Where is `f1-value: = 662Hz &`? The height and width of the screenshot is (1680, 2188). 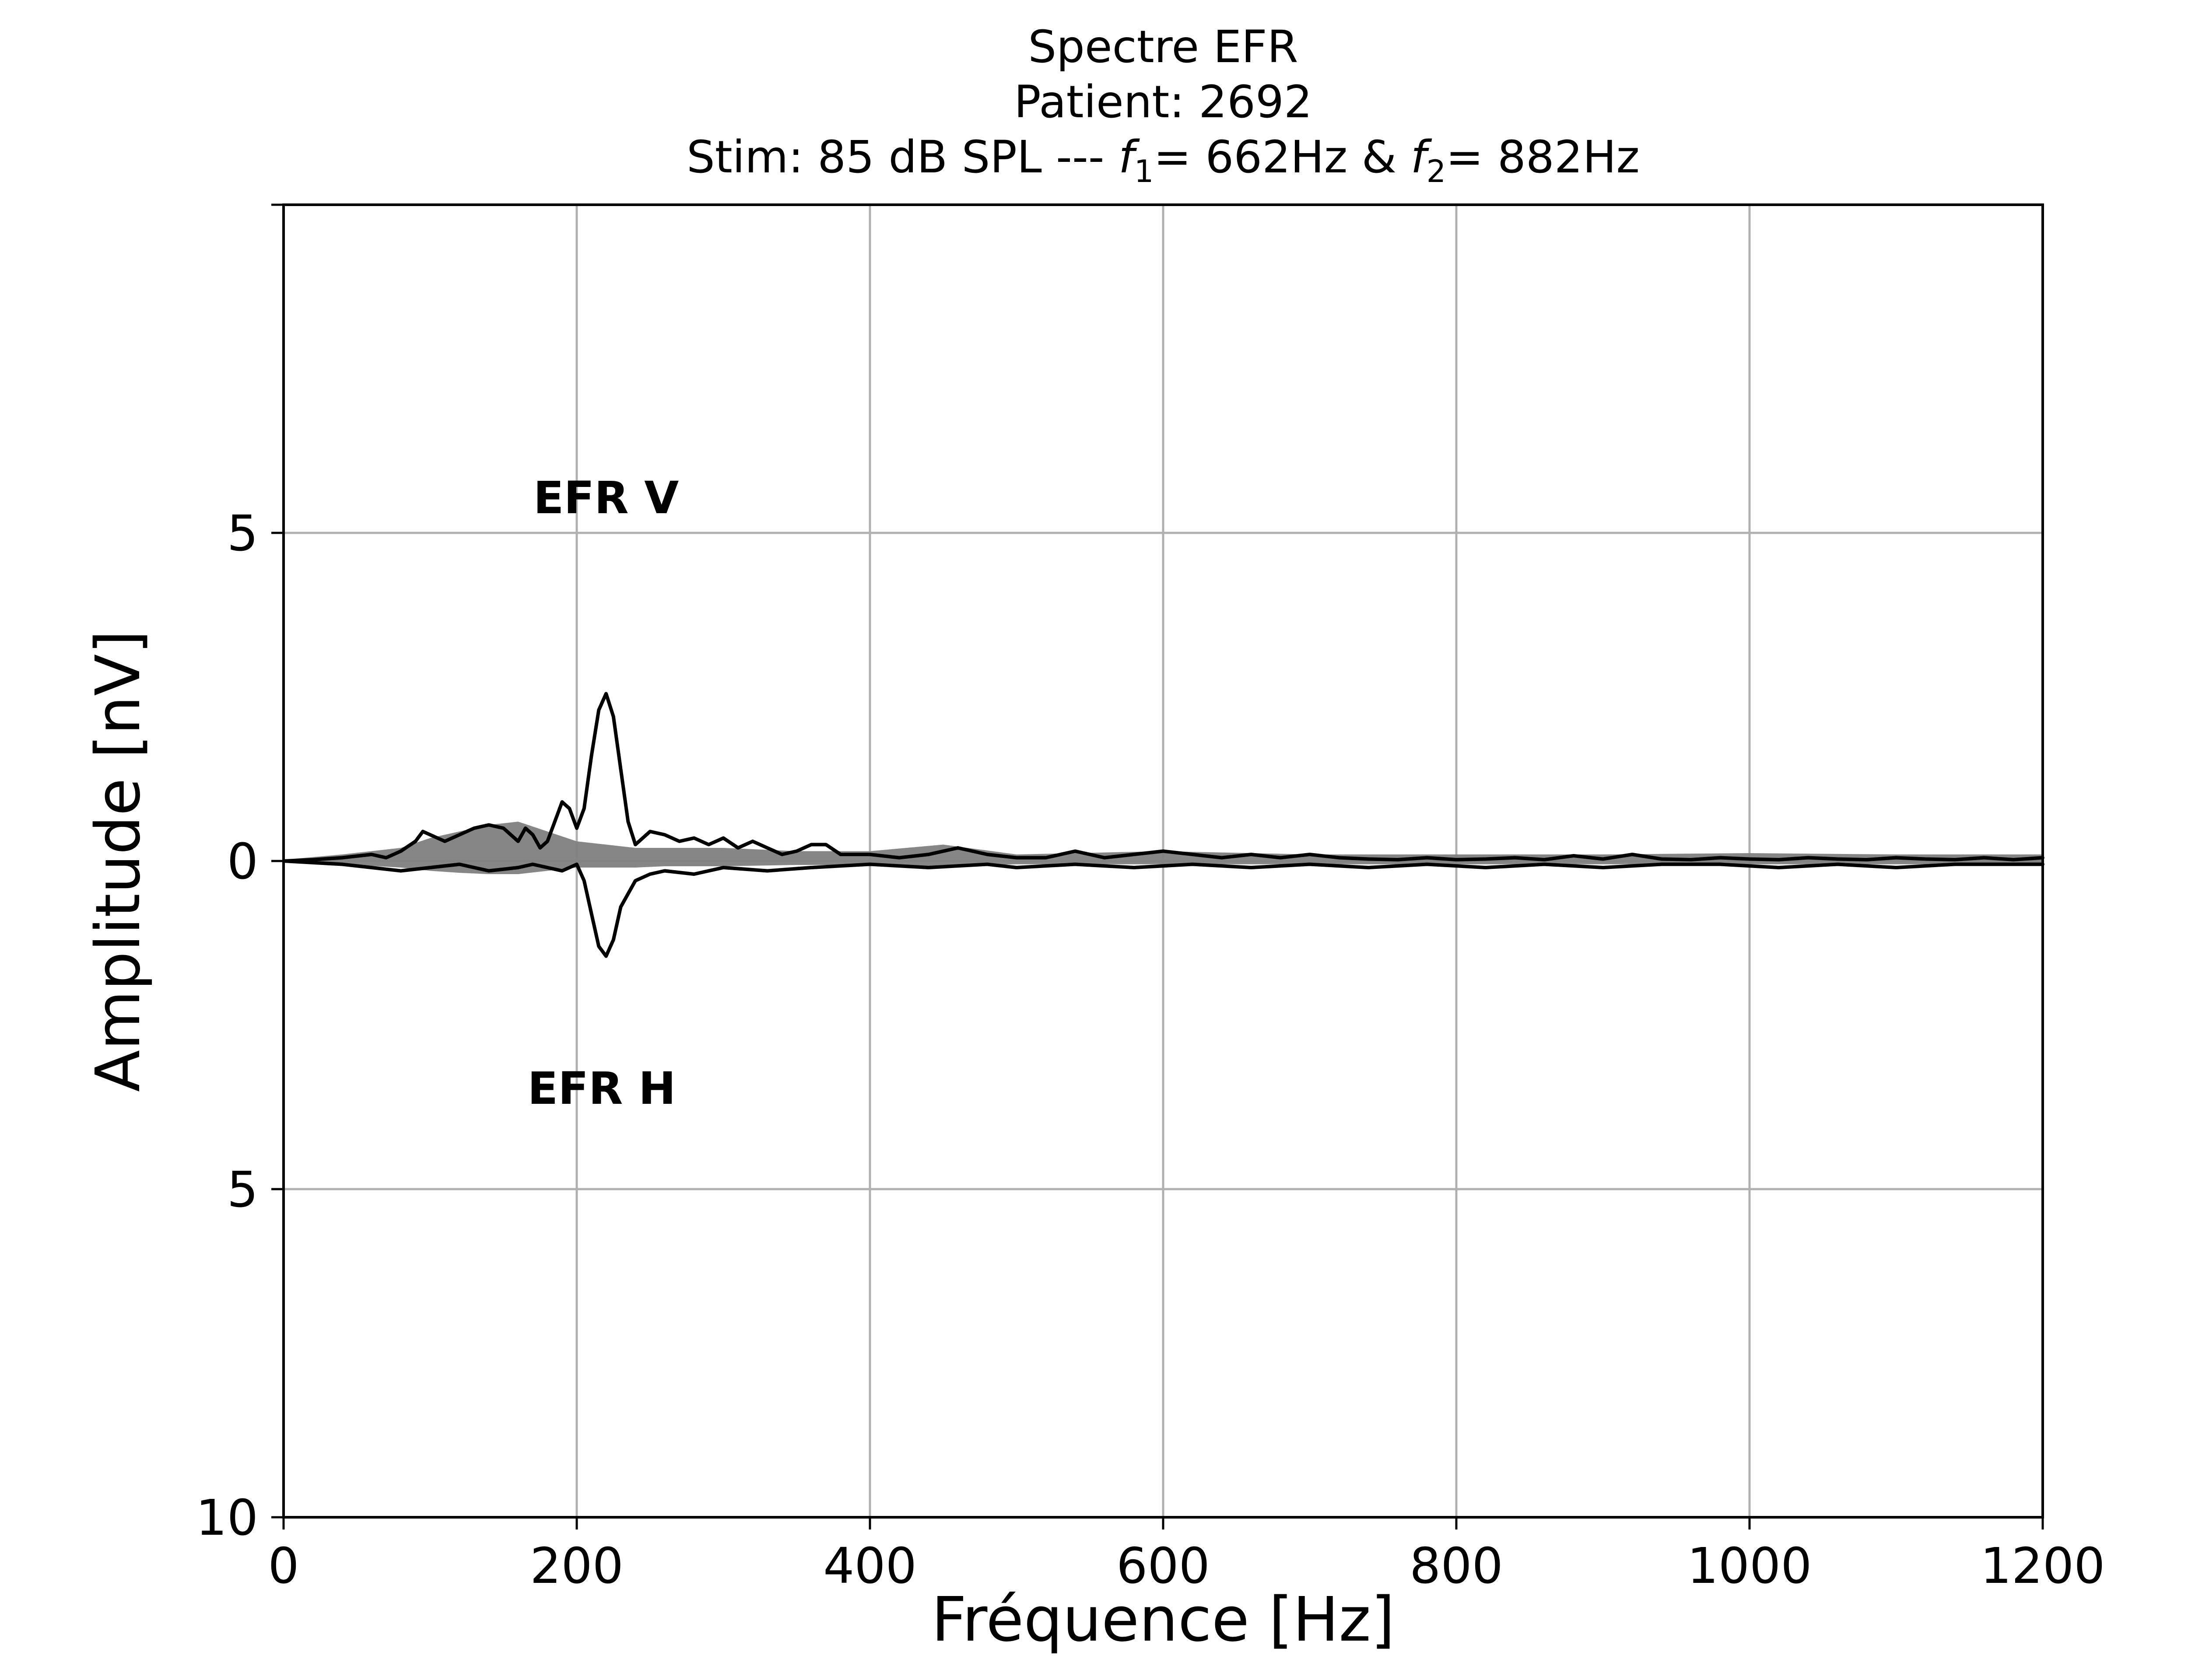 f1-value: = 662Hz & is located at coordinates (1282, 157).